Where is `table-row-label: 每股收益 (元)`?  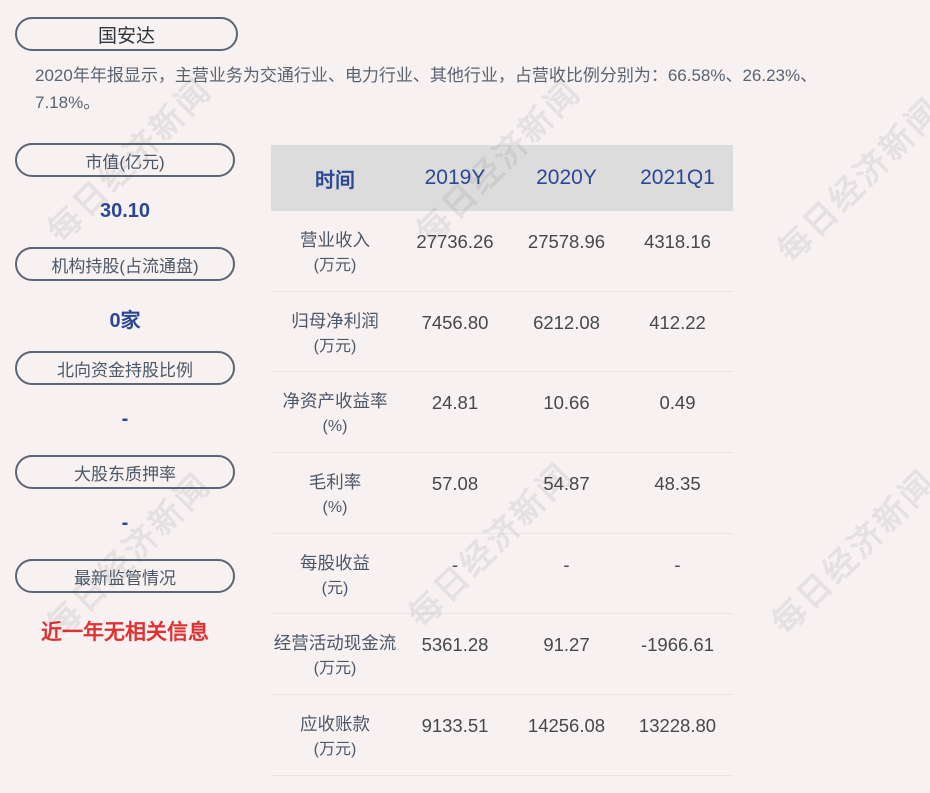
table-row-label: 每股收益 (元) is located at coordinates (335, 567).